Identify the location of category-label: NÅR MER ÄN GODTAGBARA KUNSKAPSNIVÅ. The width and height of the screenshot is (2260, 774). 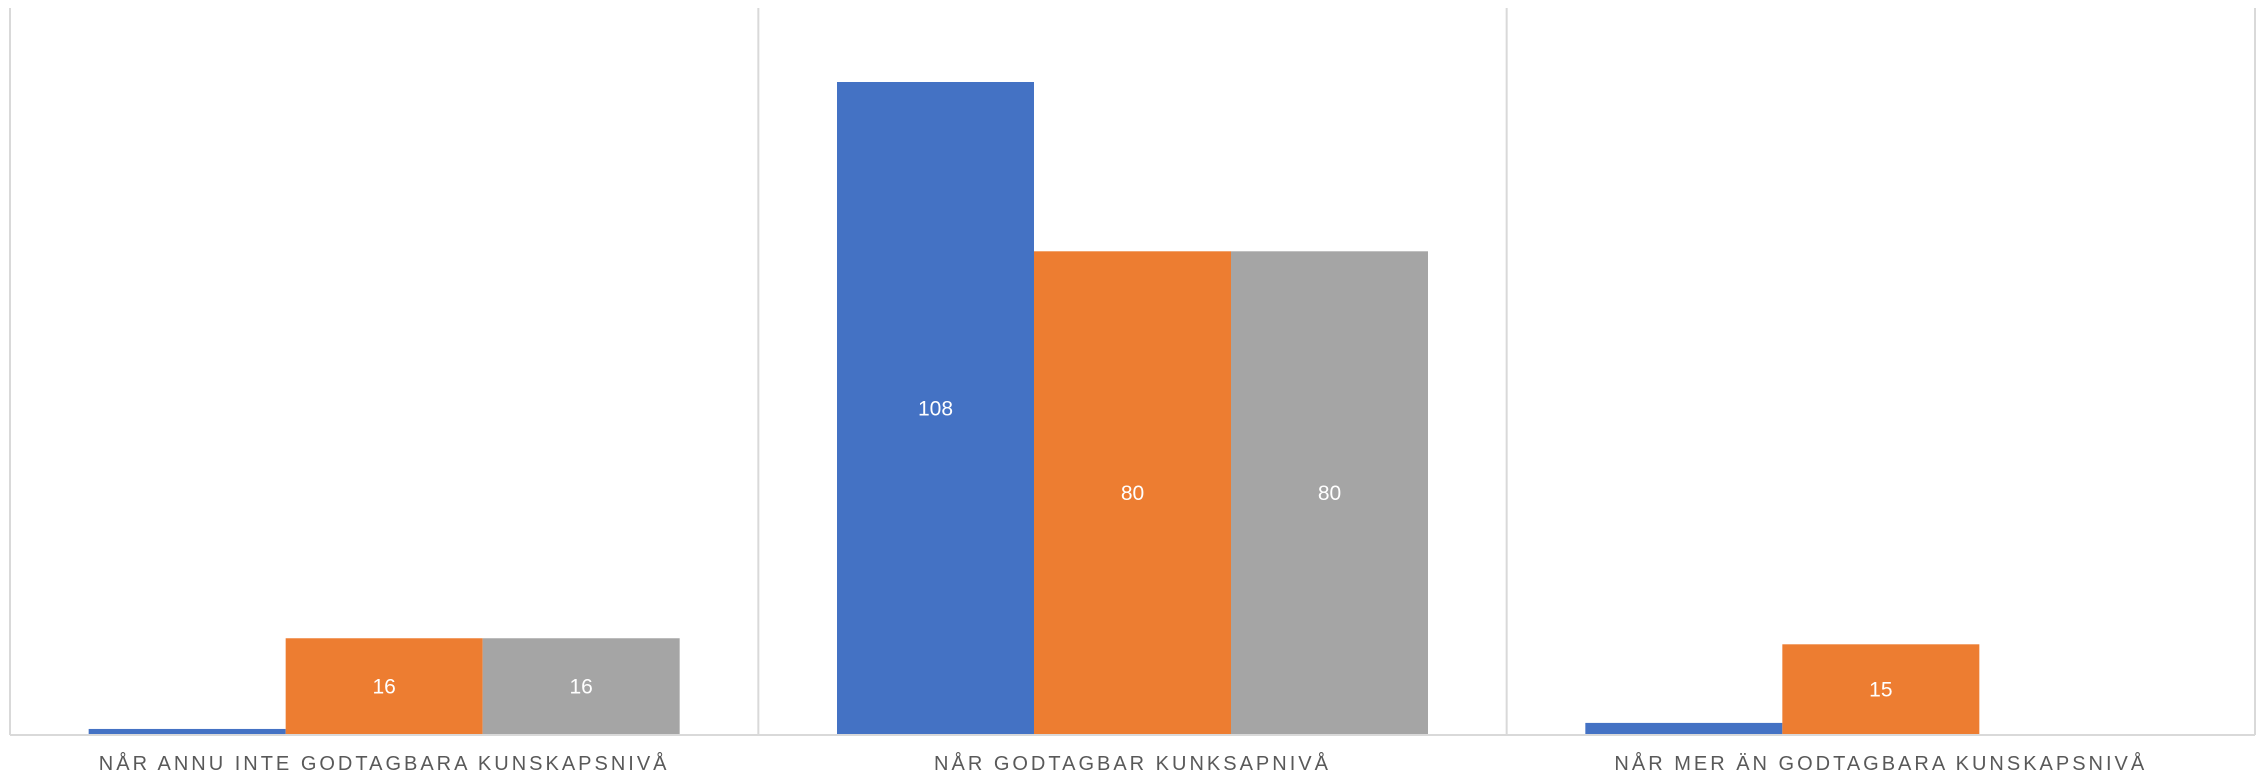
(1880, 763).